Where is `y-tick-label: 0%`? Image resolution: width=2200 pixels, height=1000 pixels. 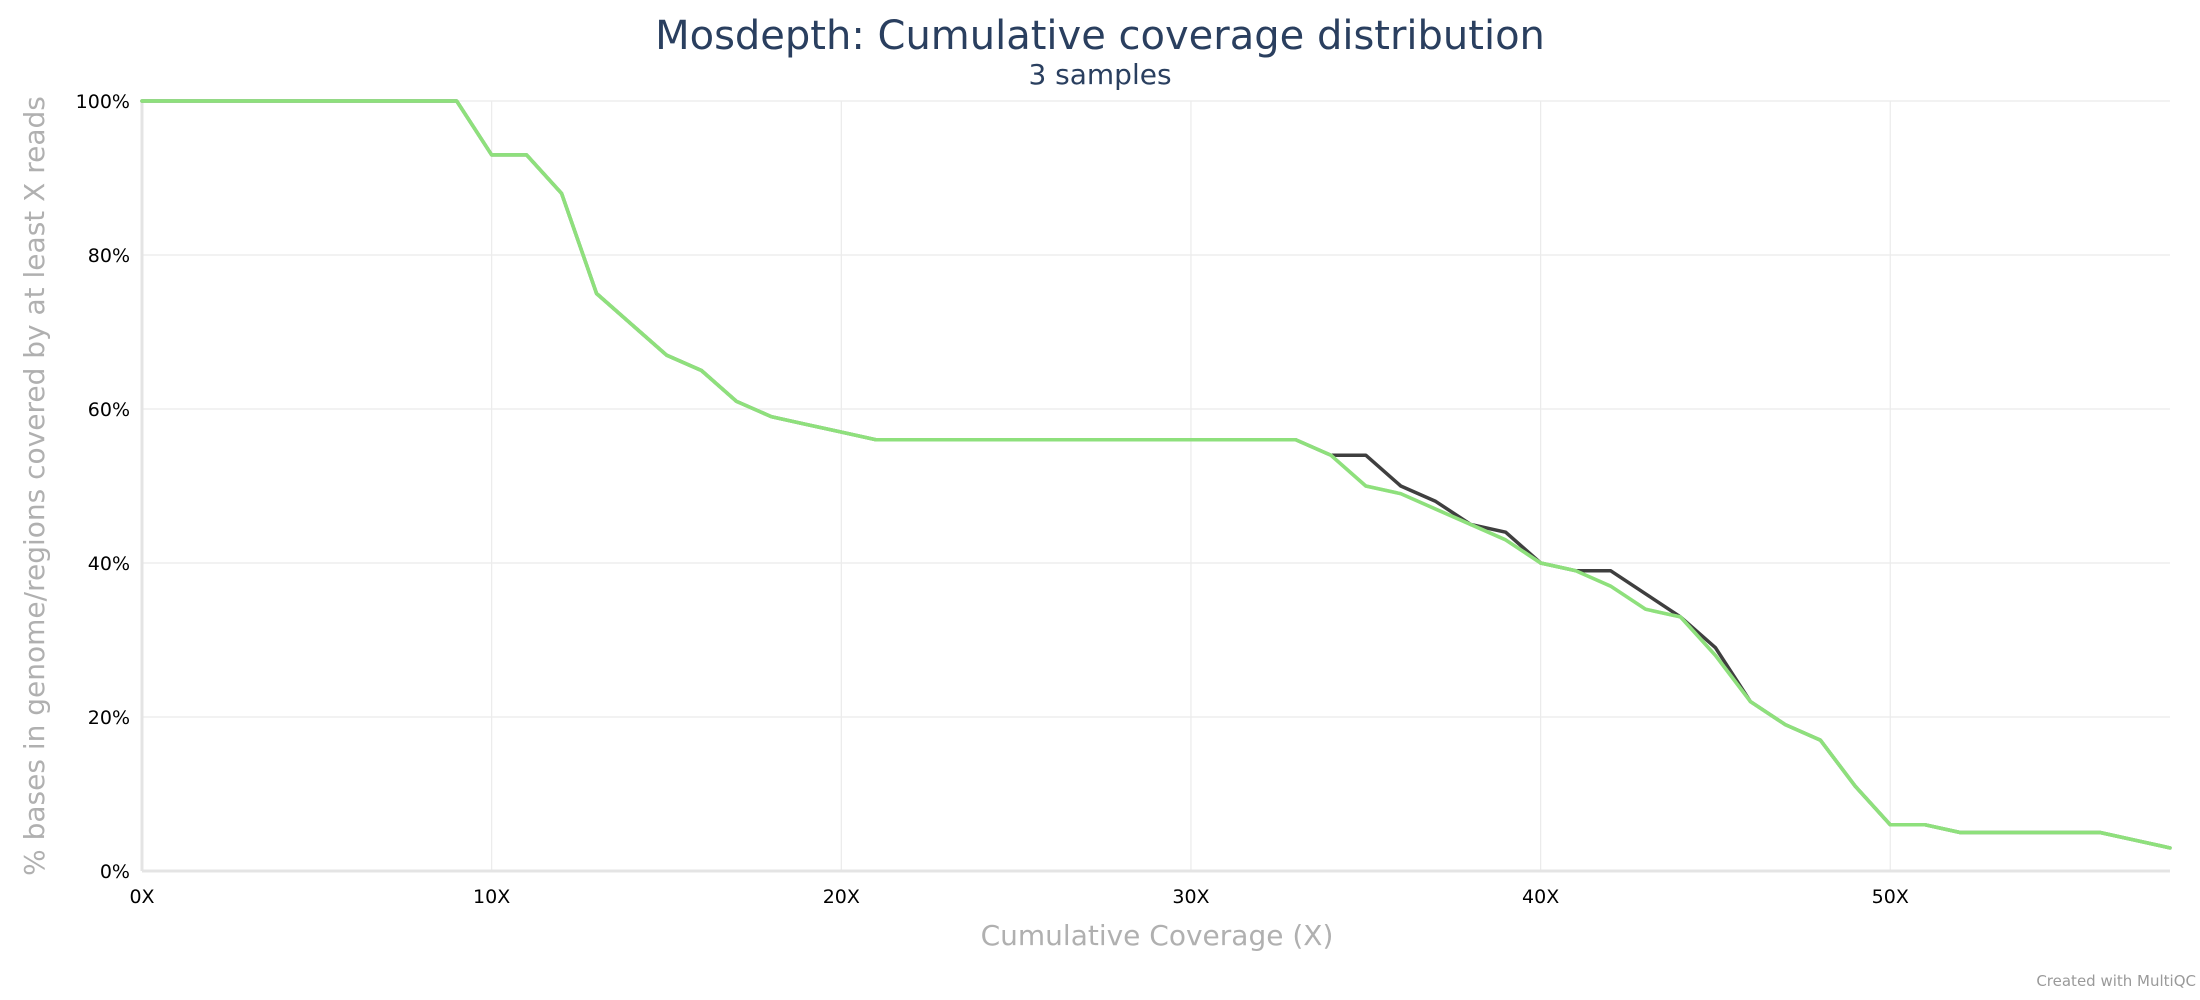
y-tick-label: 0% is located at coordinates (115, 872).